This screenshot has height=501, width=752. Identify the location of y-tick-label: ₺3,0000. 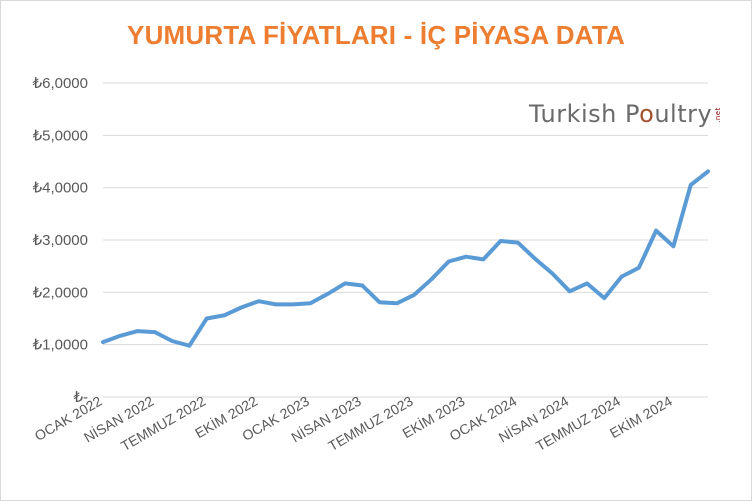
(60, 240).